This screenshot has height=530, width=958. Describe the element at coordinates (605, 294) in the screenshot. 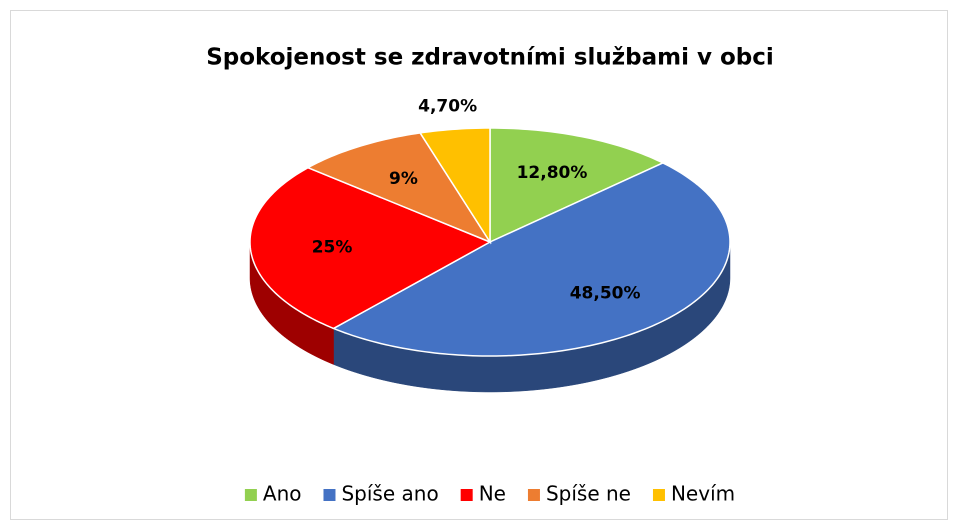

I see `data-label: 48,50%` at that location.